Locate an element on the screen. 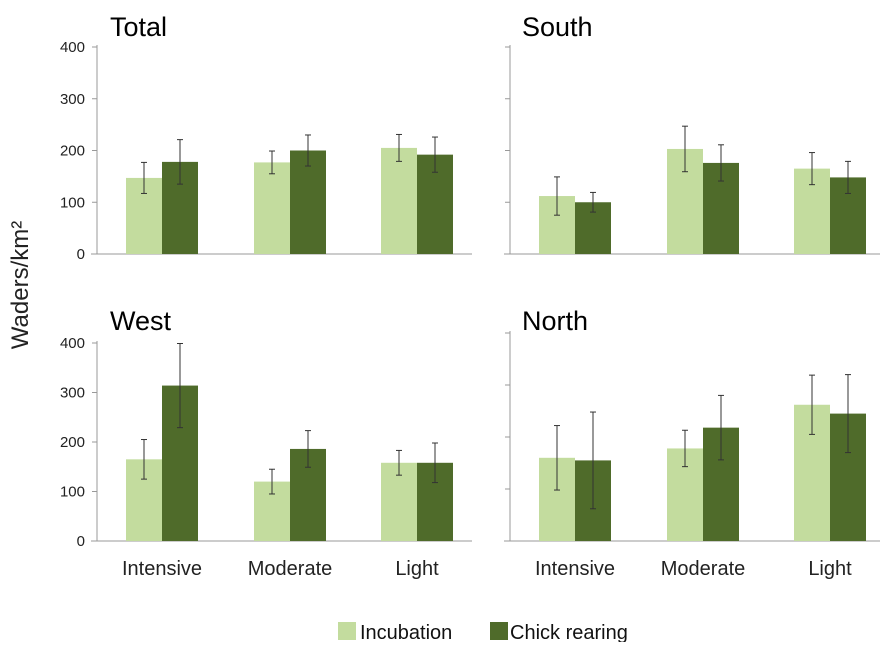 The image size is (884, 647). panel-title: North is located at coordinates (555, 321).